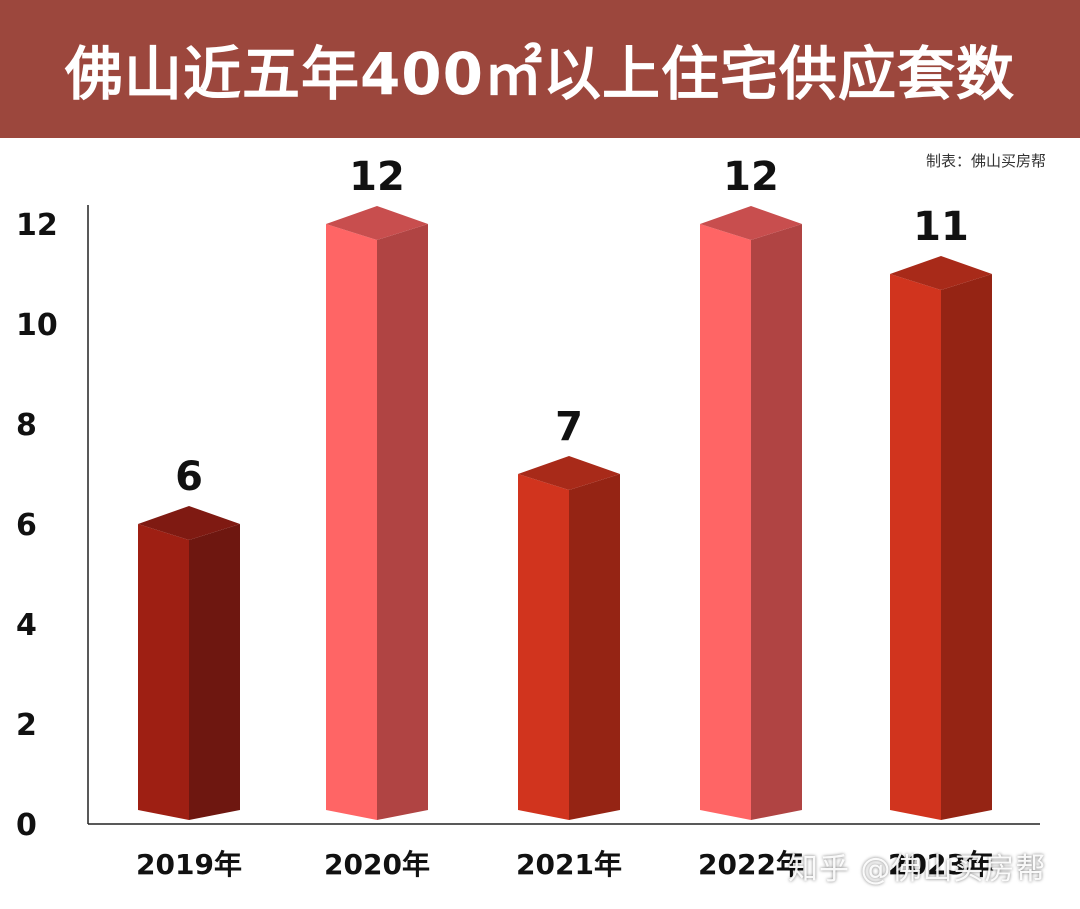 This screenshot has width=1080, height=909. What do you see at coordinates (189, 864) in the screenshot?
I see `x-category-label: 2019年` at bounding box center [189, 864].